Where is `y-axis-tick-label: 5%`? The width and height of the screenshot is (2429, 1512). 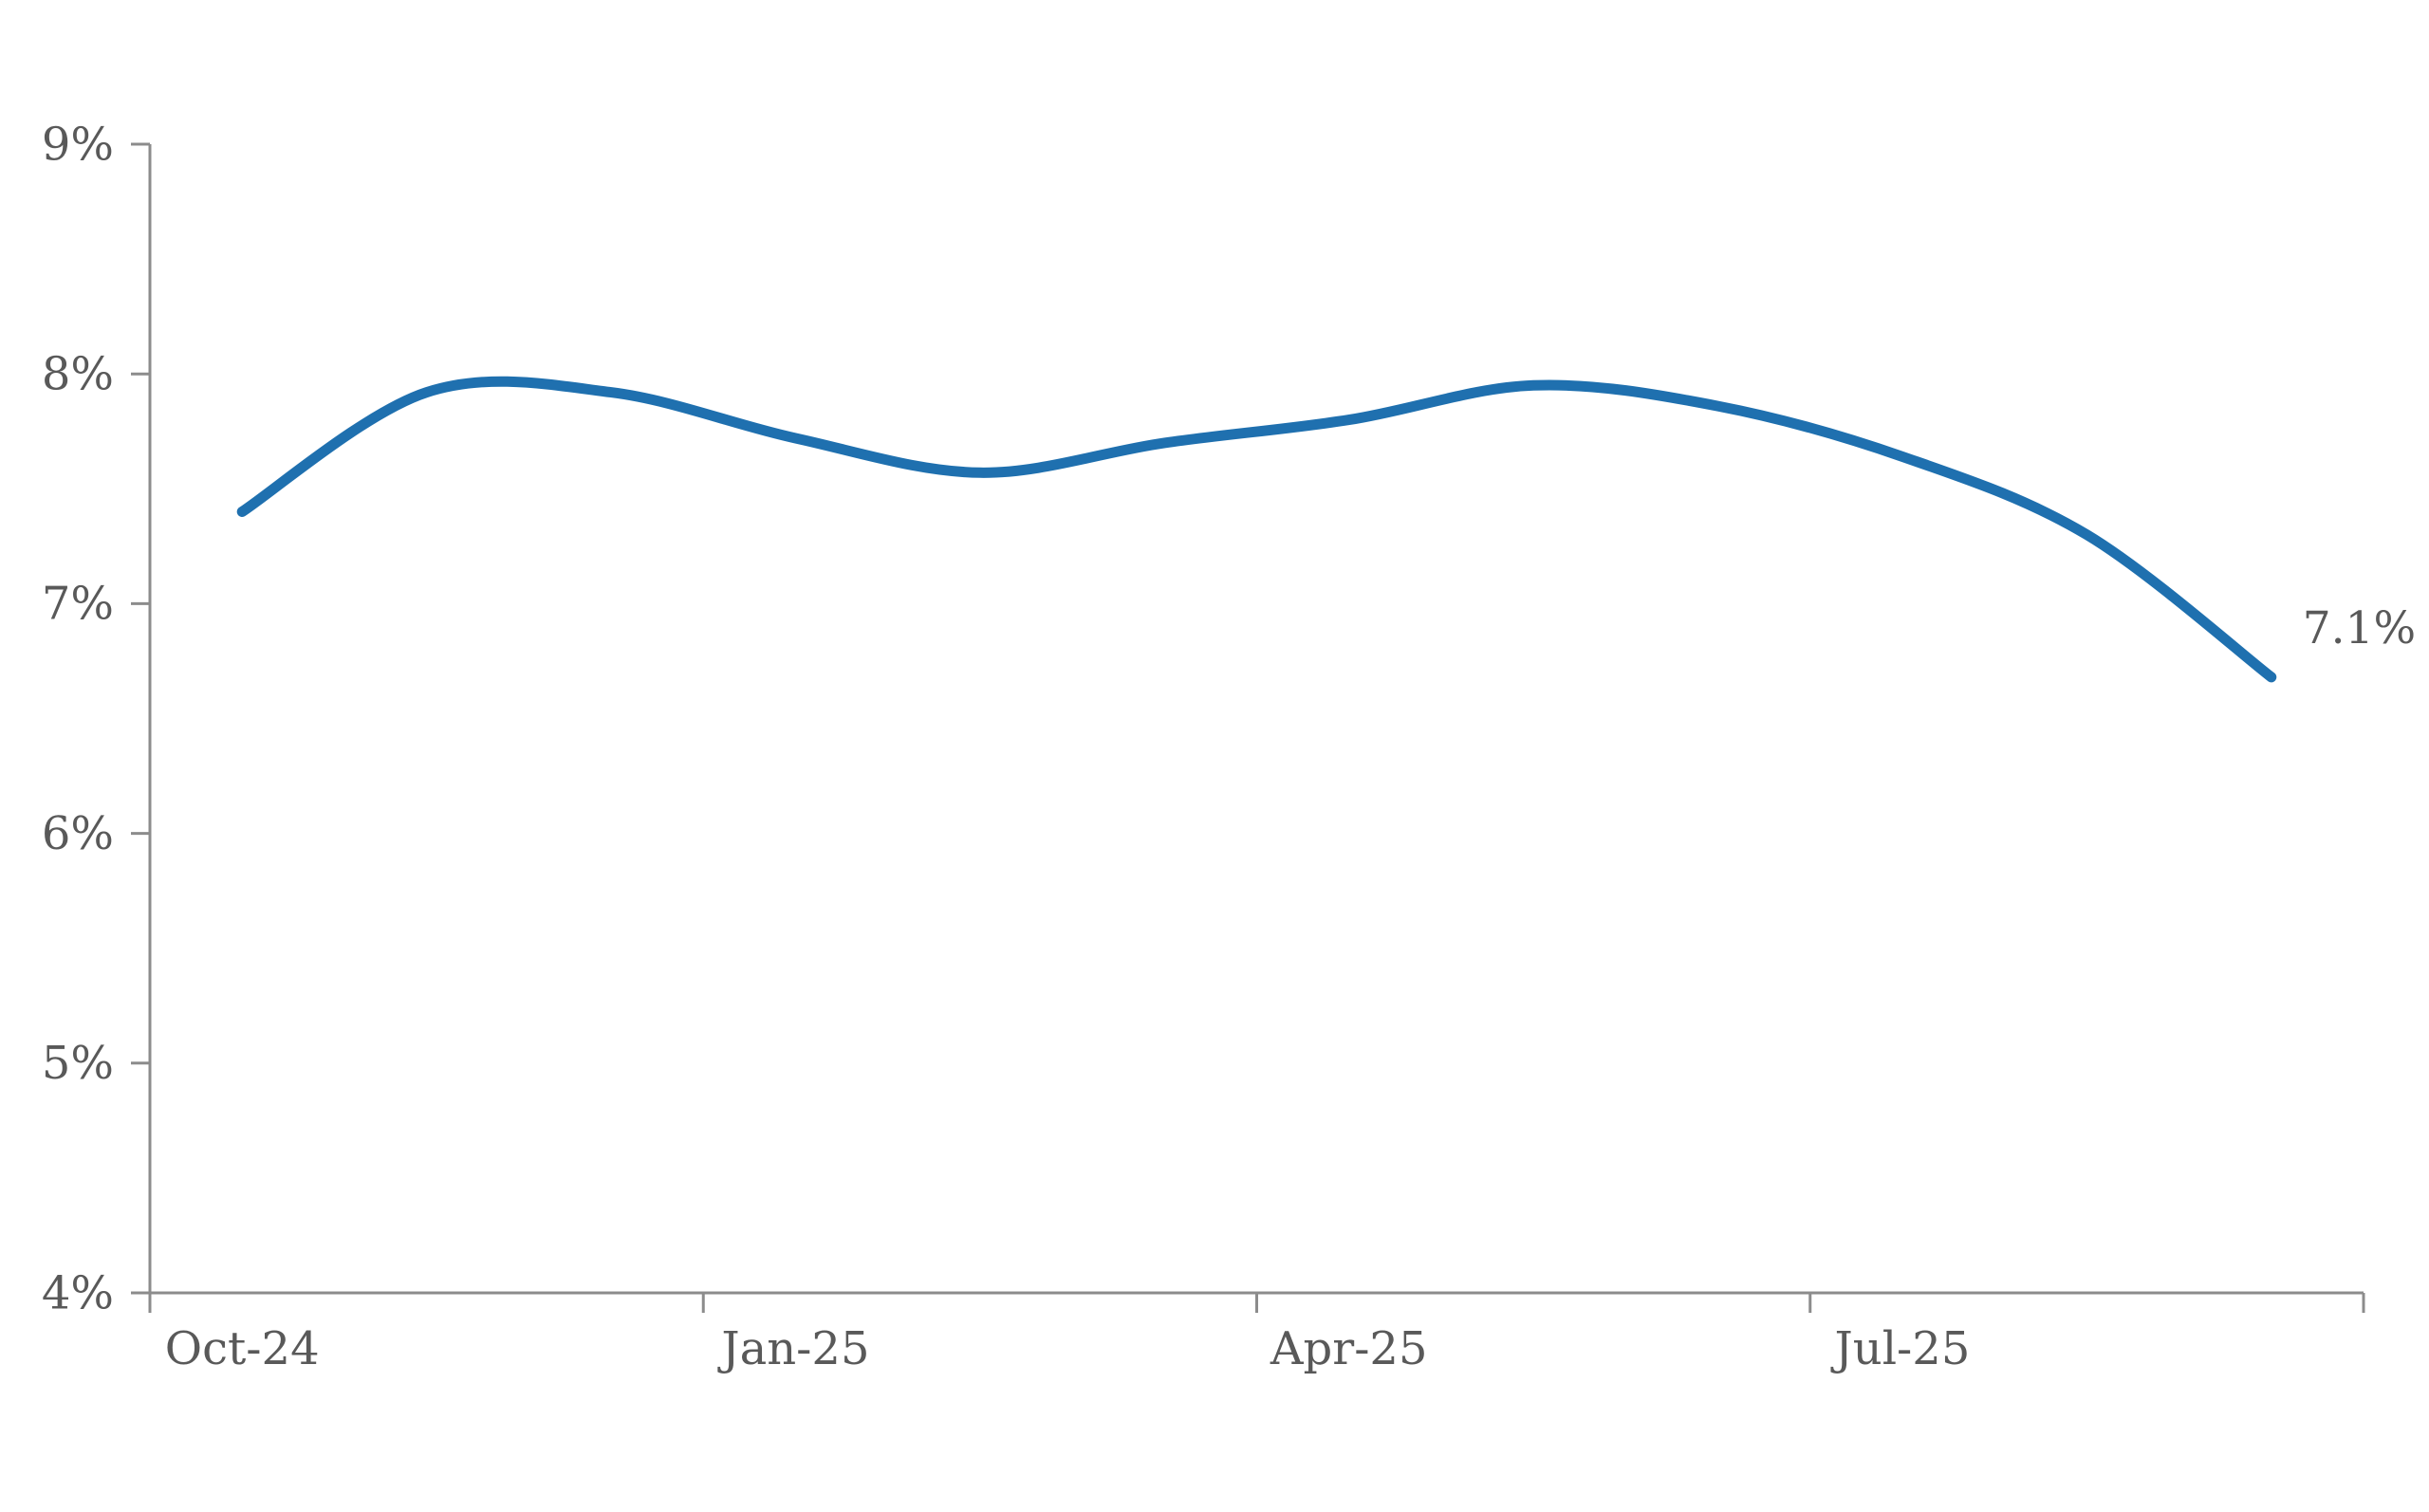 y-axis-tick-label: 5% is located at coordinates (78, 1063).